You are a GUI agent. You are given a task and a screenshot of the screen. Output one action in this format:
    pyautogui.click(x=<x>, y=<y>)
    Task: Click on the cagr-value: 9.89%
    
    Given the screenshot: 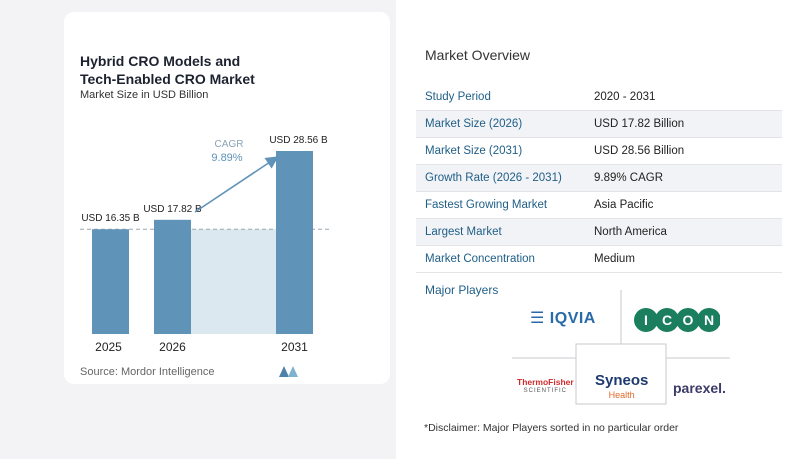 What is the action you would take?
    pyautogui.click(x=226, y=158)
    